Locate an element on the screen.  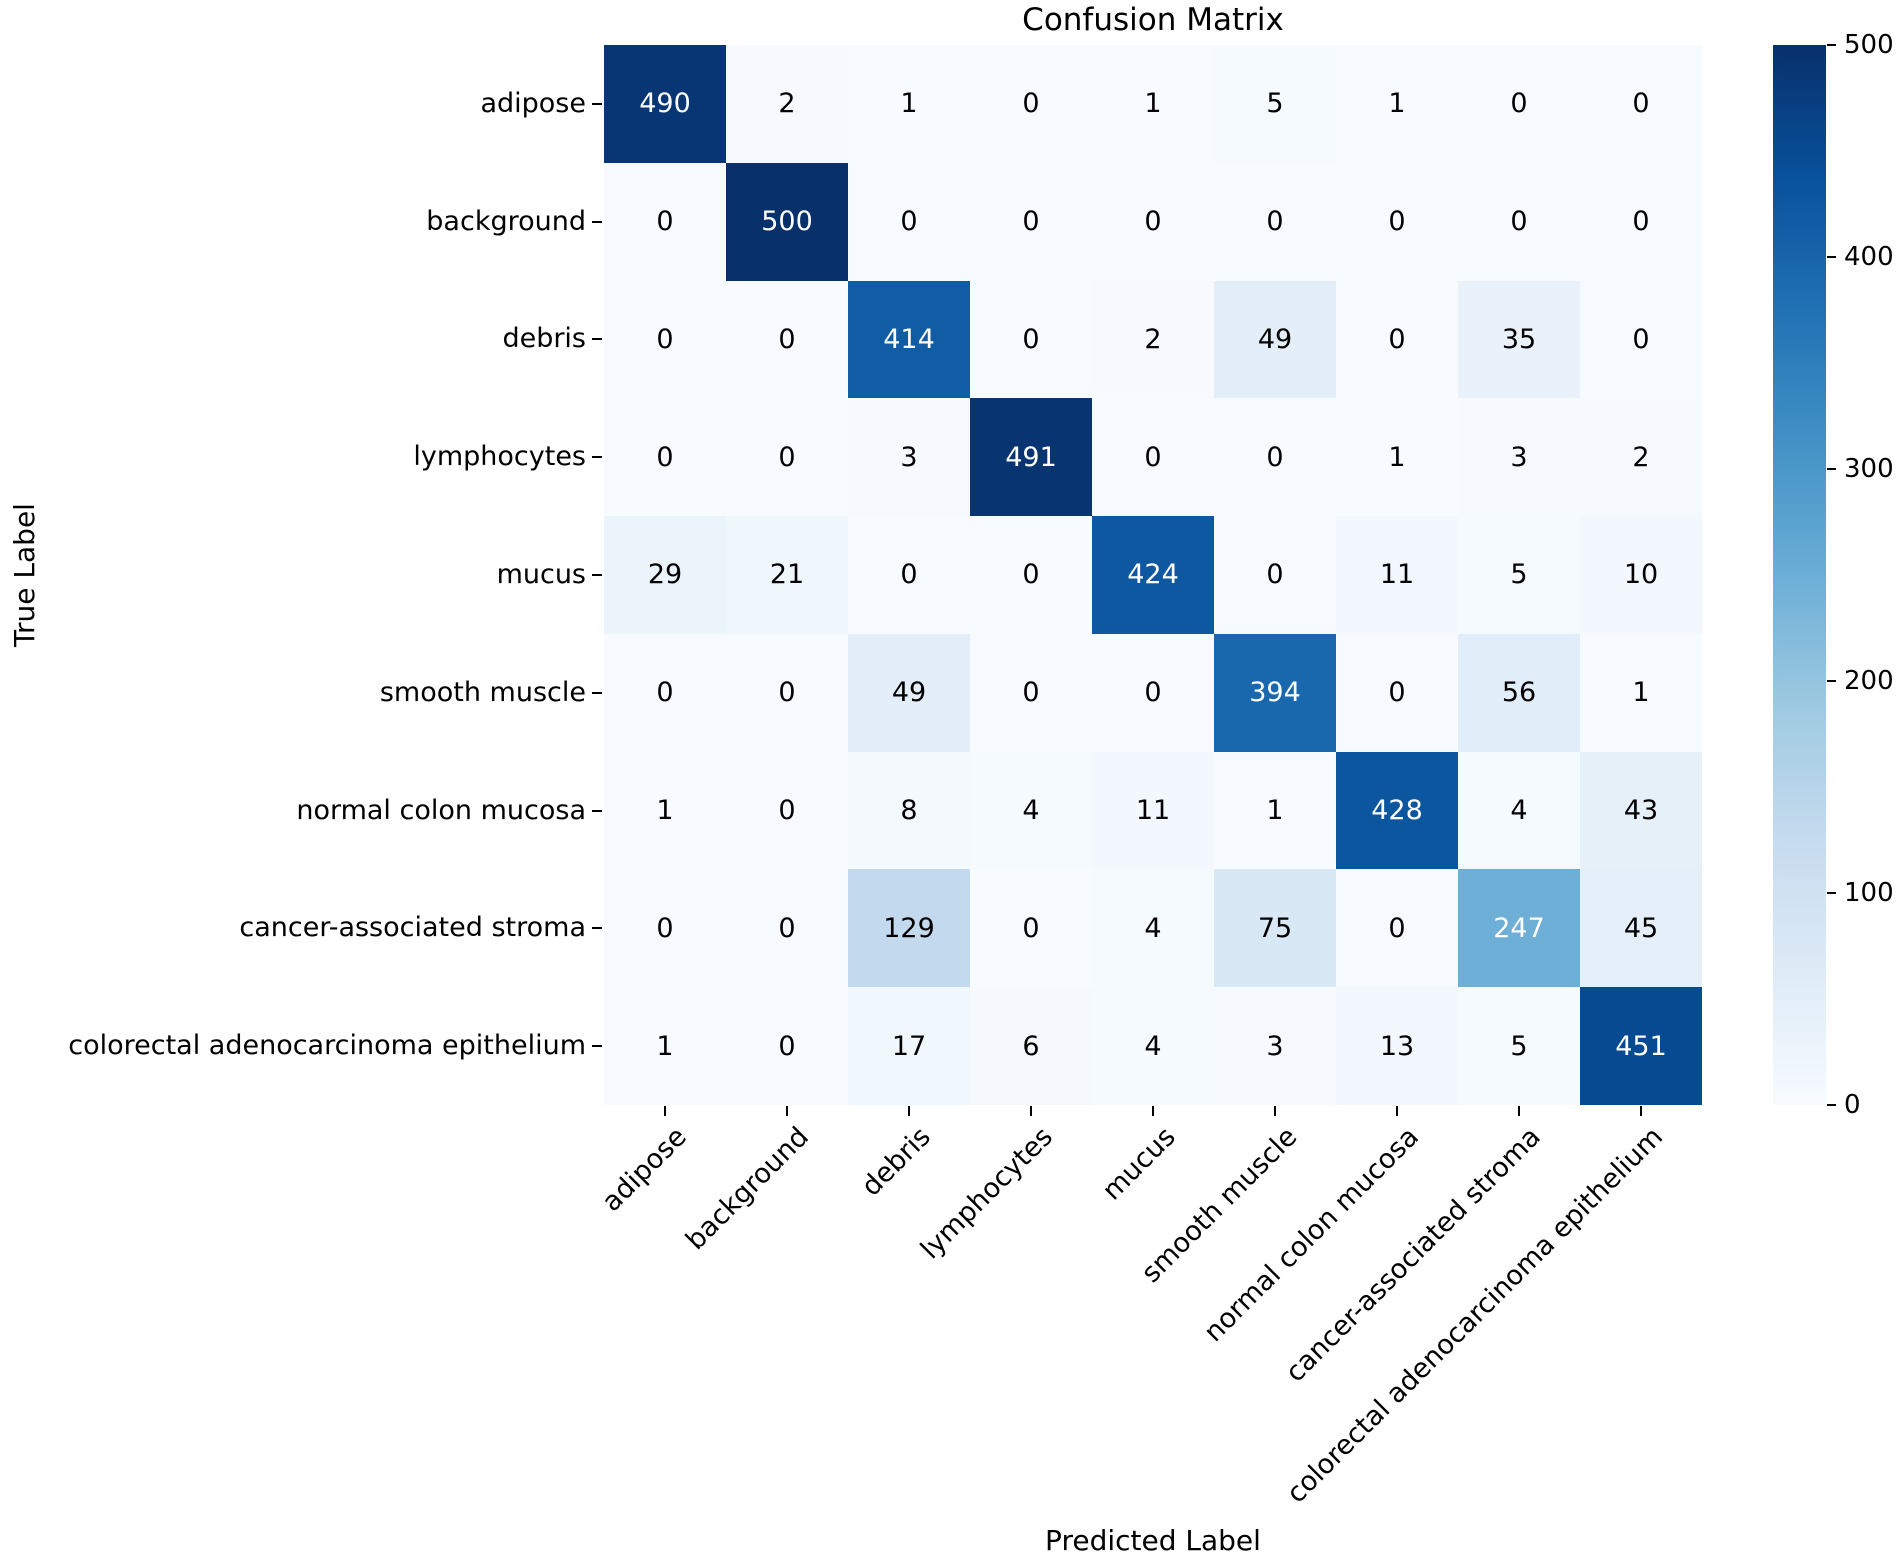
heatmap-cell: 500 is located at coordinates (787, 221).